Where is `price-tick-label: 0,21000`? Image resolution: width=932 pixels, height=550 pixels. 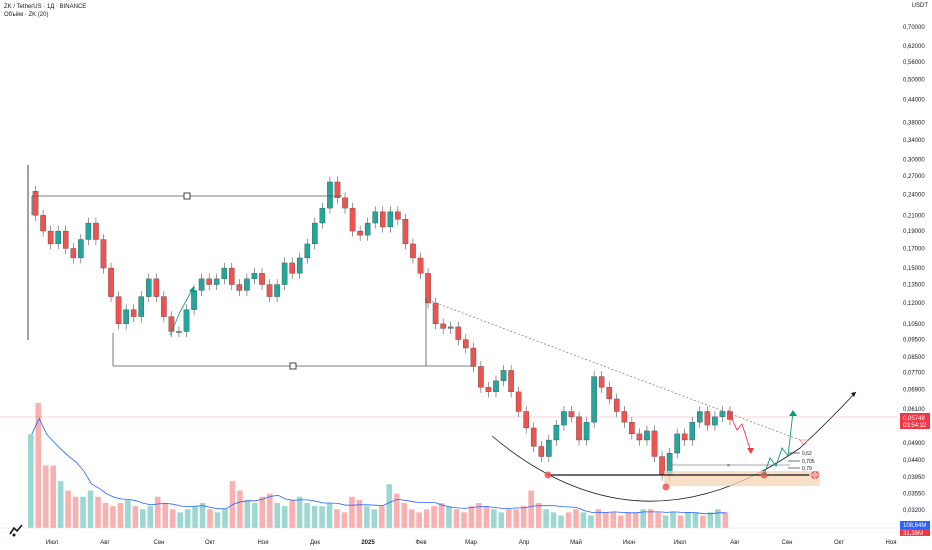 price-tick-label: 0,21000 is located at coordinates (914, 216).